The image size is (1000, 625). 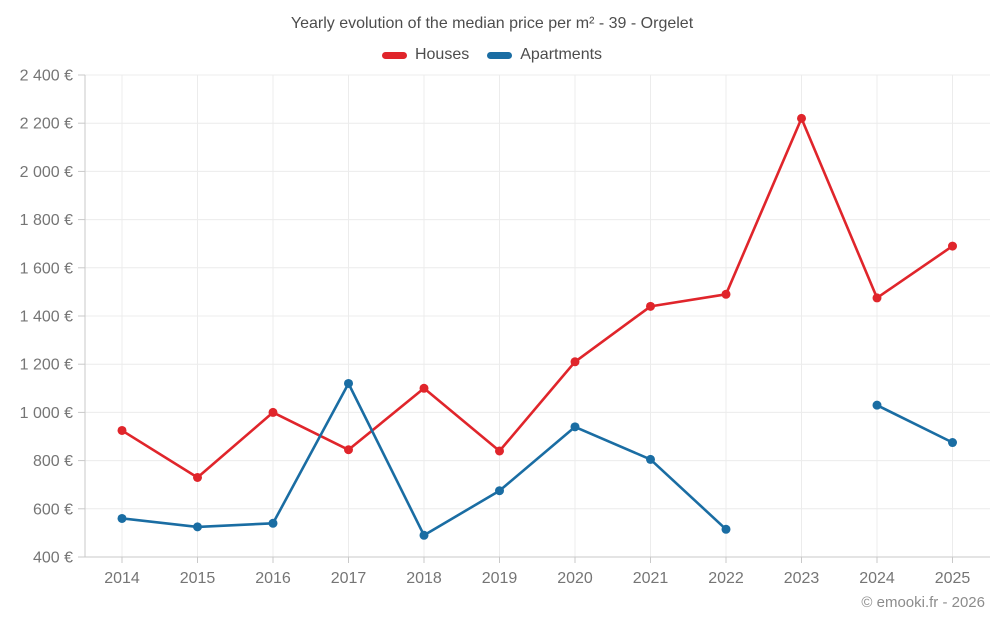 What do you see at coordinates (424, 578) in the screenshot?
I see `x-tick-label: 2018` at bounding box center [424, 578].